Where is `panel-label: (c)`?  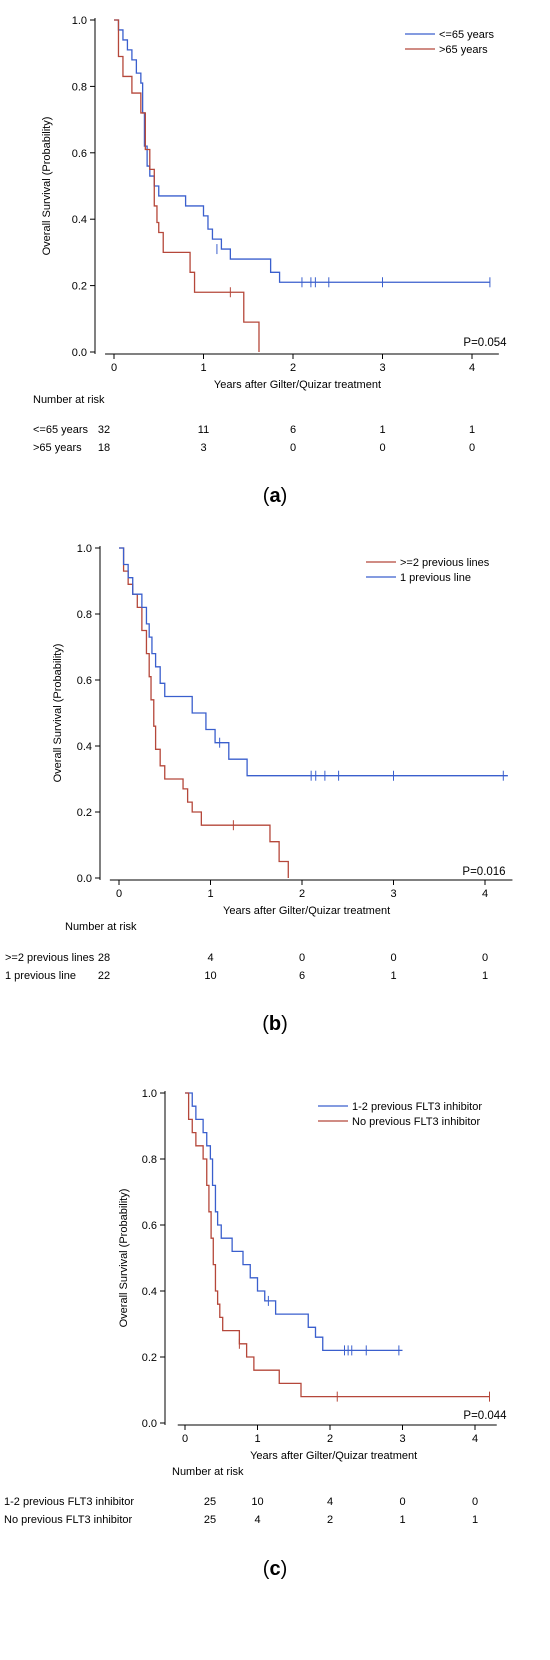 panel-label: (c) is located at coordinates (275, 1569).